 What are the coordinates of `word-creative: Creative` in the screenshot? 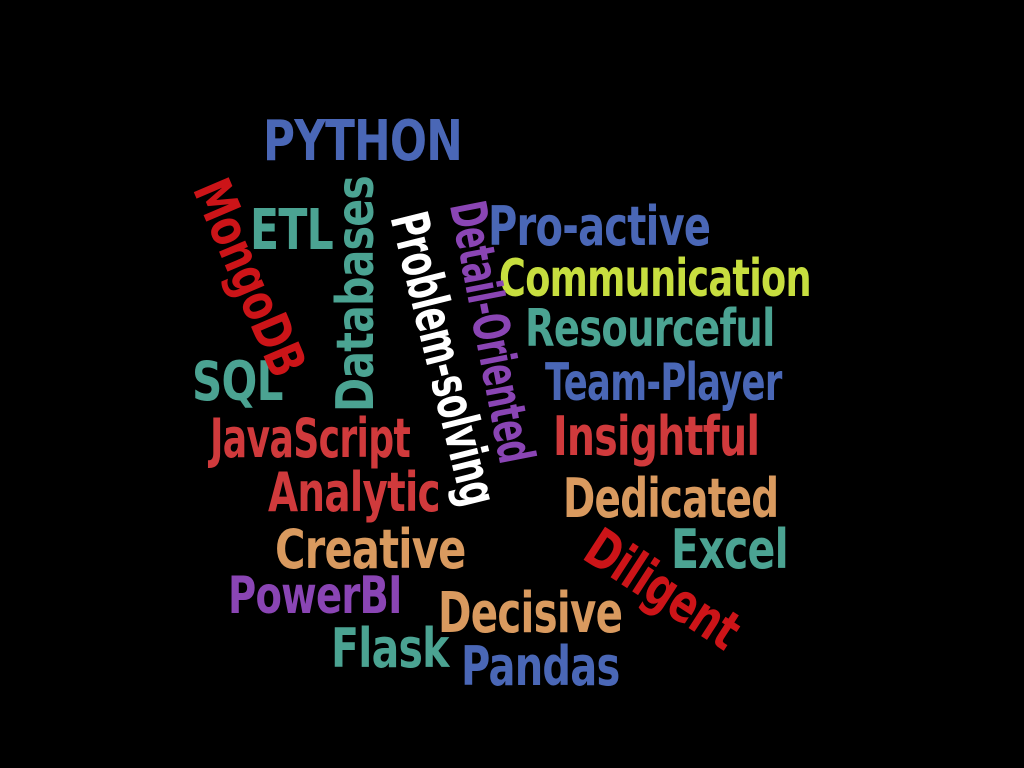 It's located at (370, 549).